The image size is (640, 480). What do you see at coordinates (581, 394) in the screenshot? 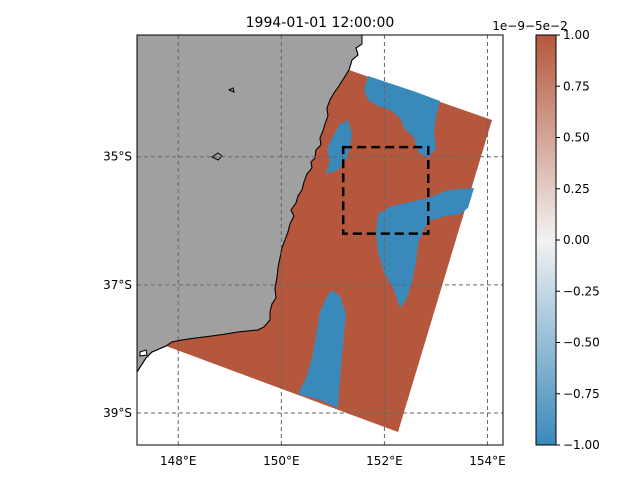
I see `colorbar-tick-label: −0.75` at bounding box center [581, 394].